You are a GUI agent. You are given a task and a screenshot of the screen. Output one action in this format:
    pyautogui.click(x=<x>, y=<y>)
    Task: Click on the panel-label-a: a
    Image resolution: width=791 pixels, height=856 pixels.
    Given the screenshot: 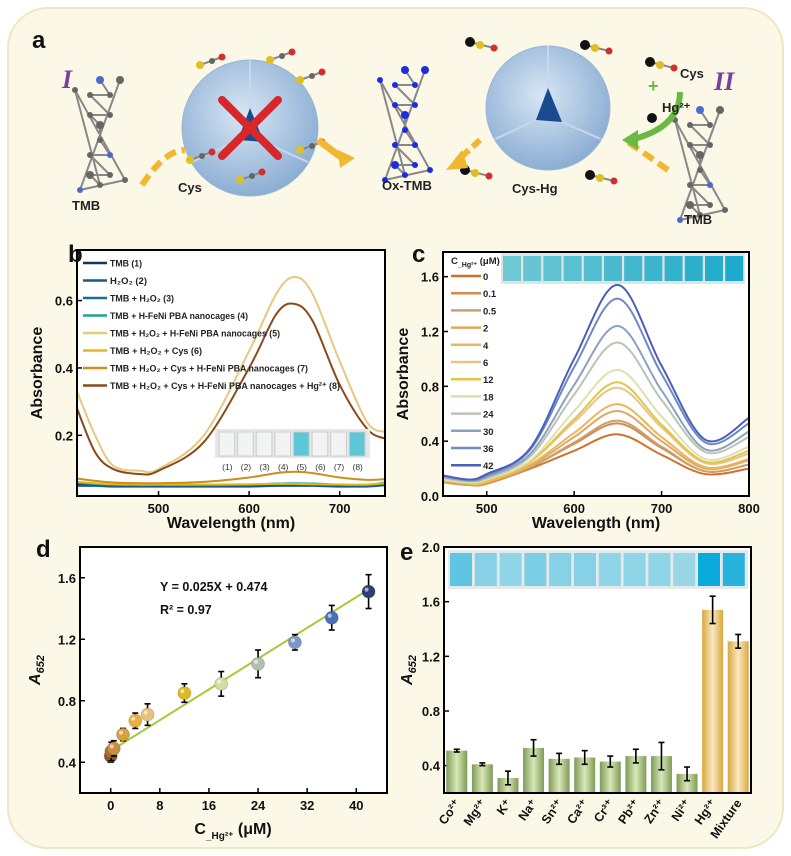 What is the action you would take?
    pyautogui.click(x=39, y=40)
    